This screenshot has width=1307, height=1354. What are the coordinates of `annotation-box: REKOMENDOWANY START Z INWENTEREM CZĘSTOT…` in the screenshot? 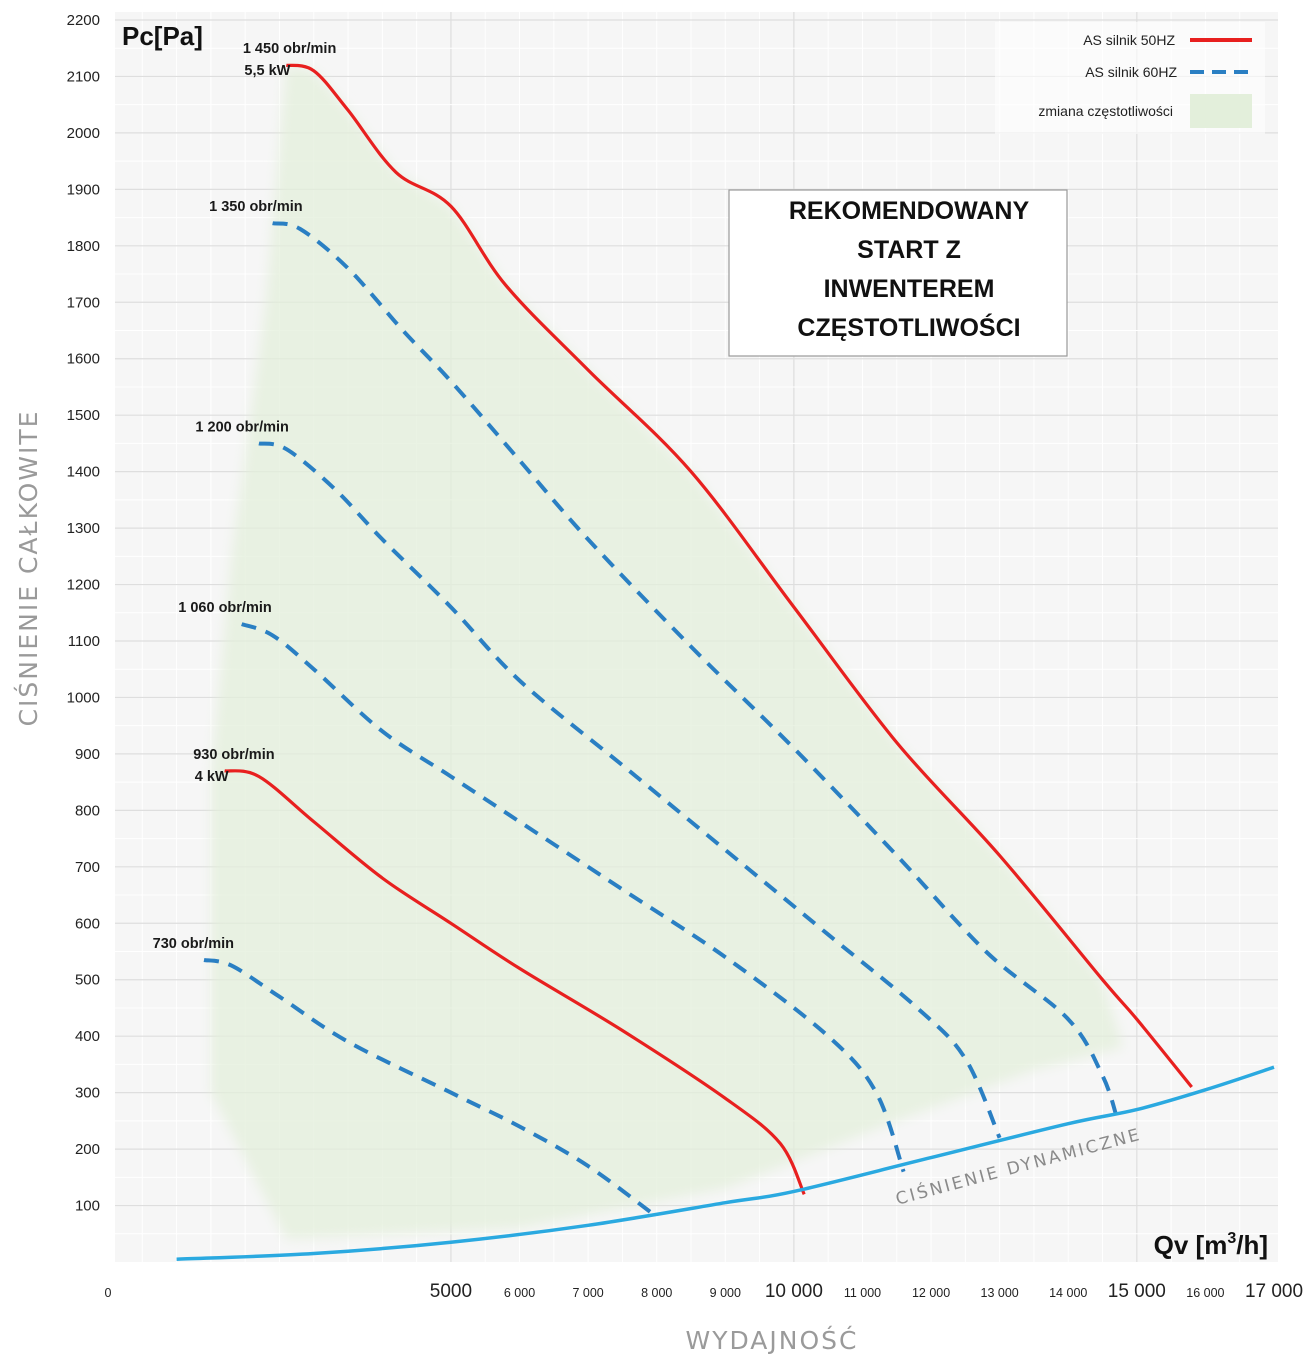 It's located at (898, 273).